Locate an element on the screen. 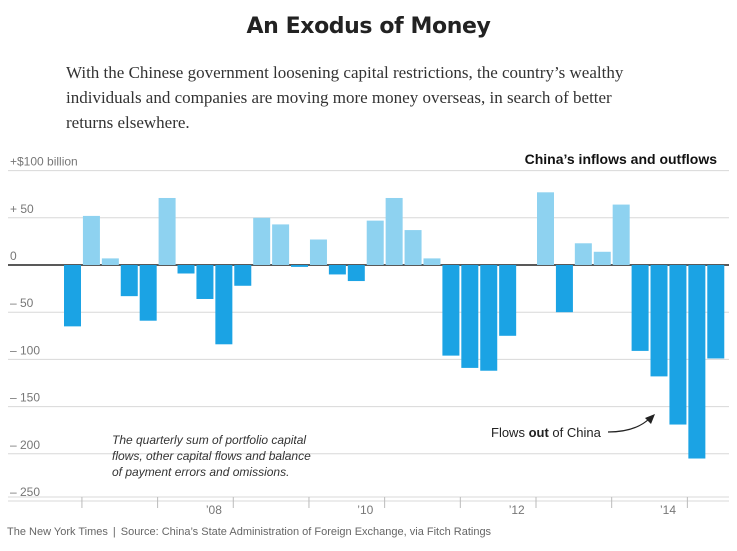 The image size is (737, 551). y-tick-label: +$100 billion is located at coordinates (44, 162).